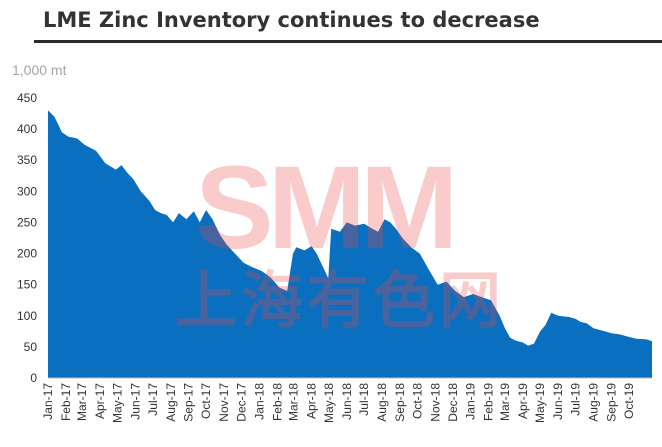  Describe the element at coordinates (241, 402) in the screenshot. I see `x-tick-label: Dec-17` at that location.